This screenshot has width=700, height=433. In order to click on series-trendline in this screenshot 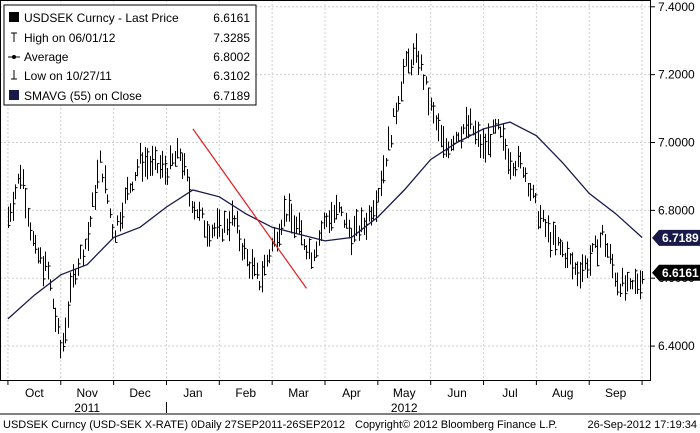, I will do `click(249, 208)`.